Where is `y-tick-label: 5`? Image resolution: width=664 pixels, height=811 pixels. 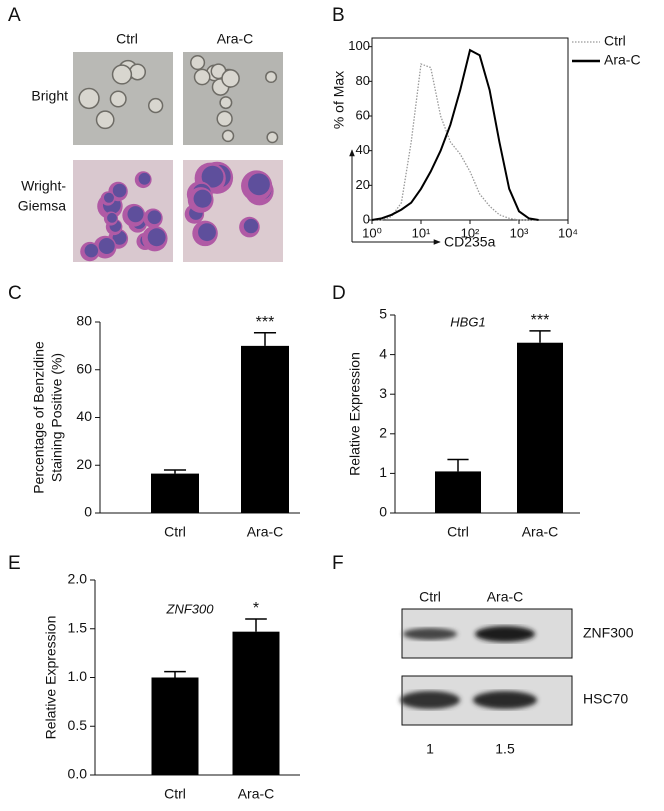 y-tick-label: 5 is located at coordinates (383, 314).